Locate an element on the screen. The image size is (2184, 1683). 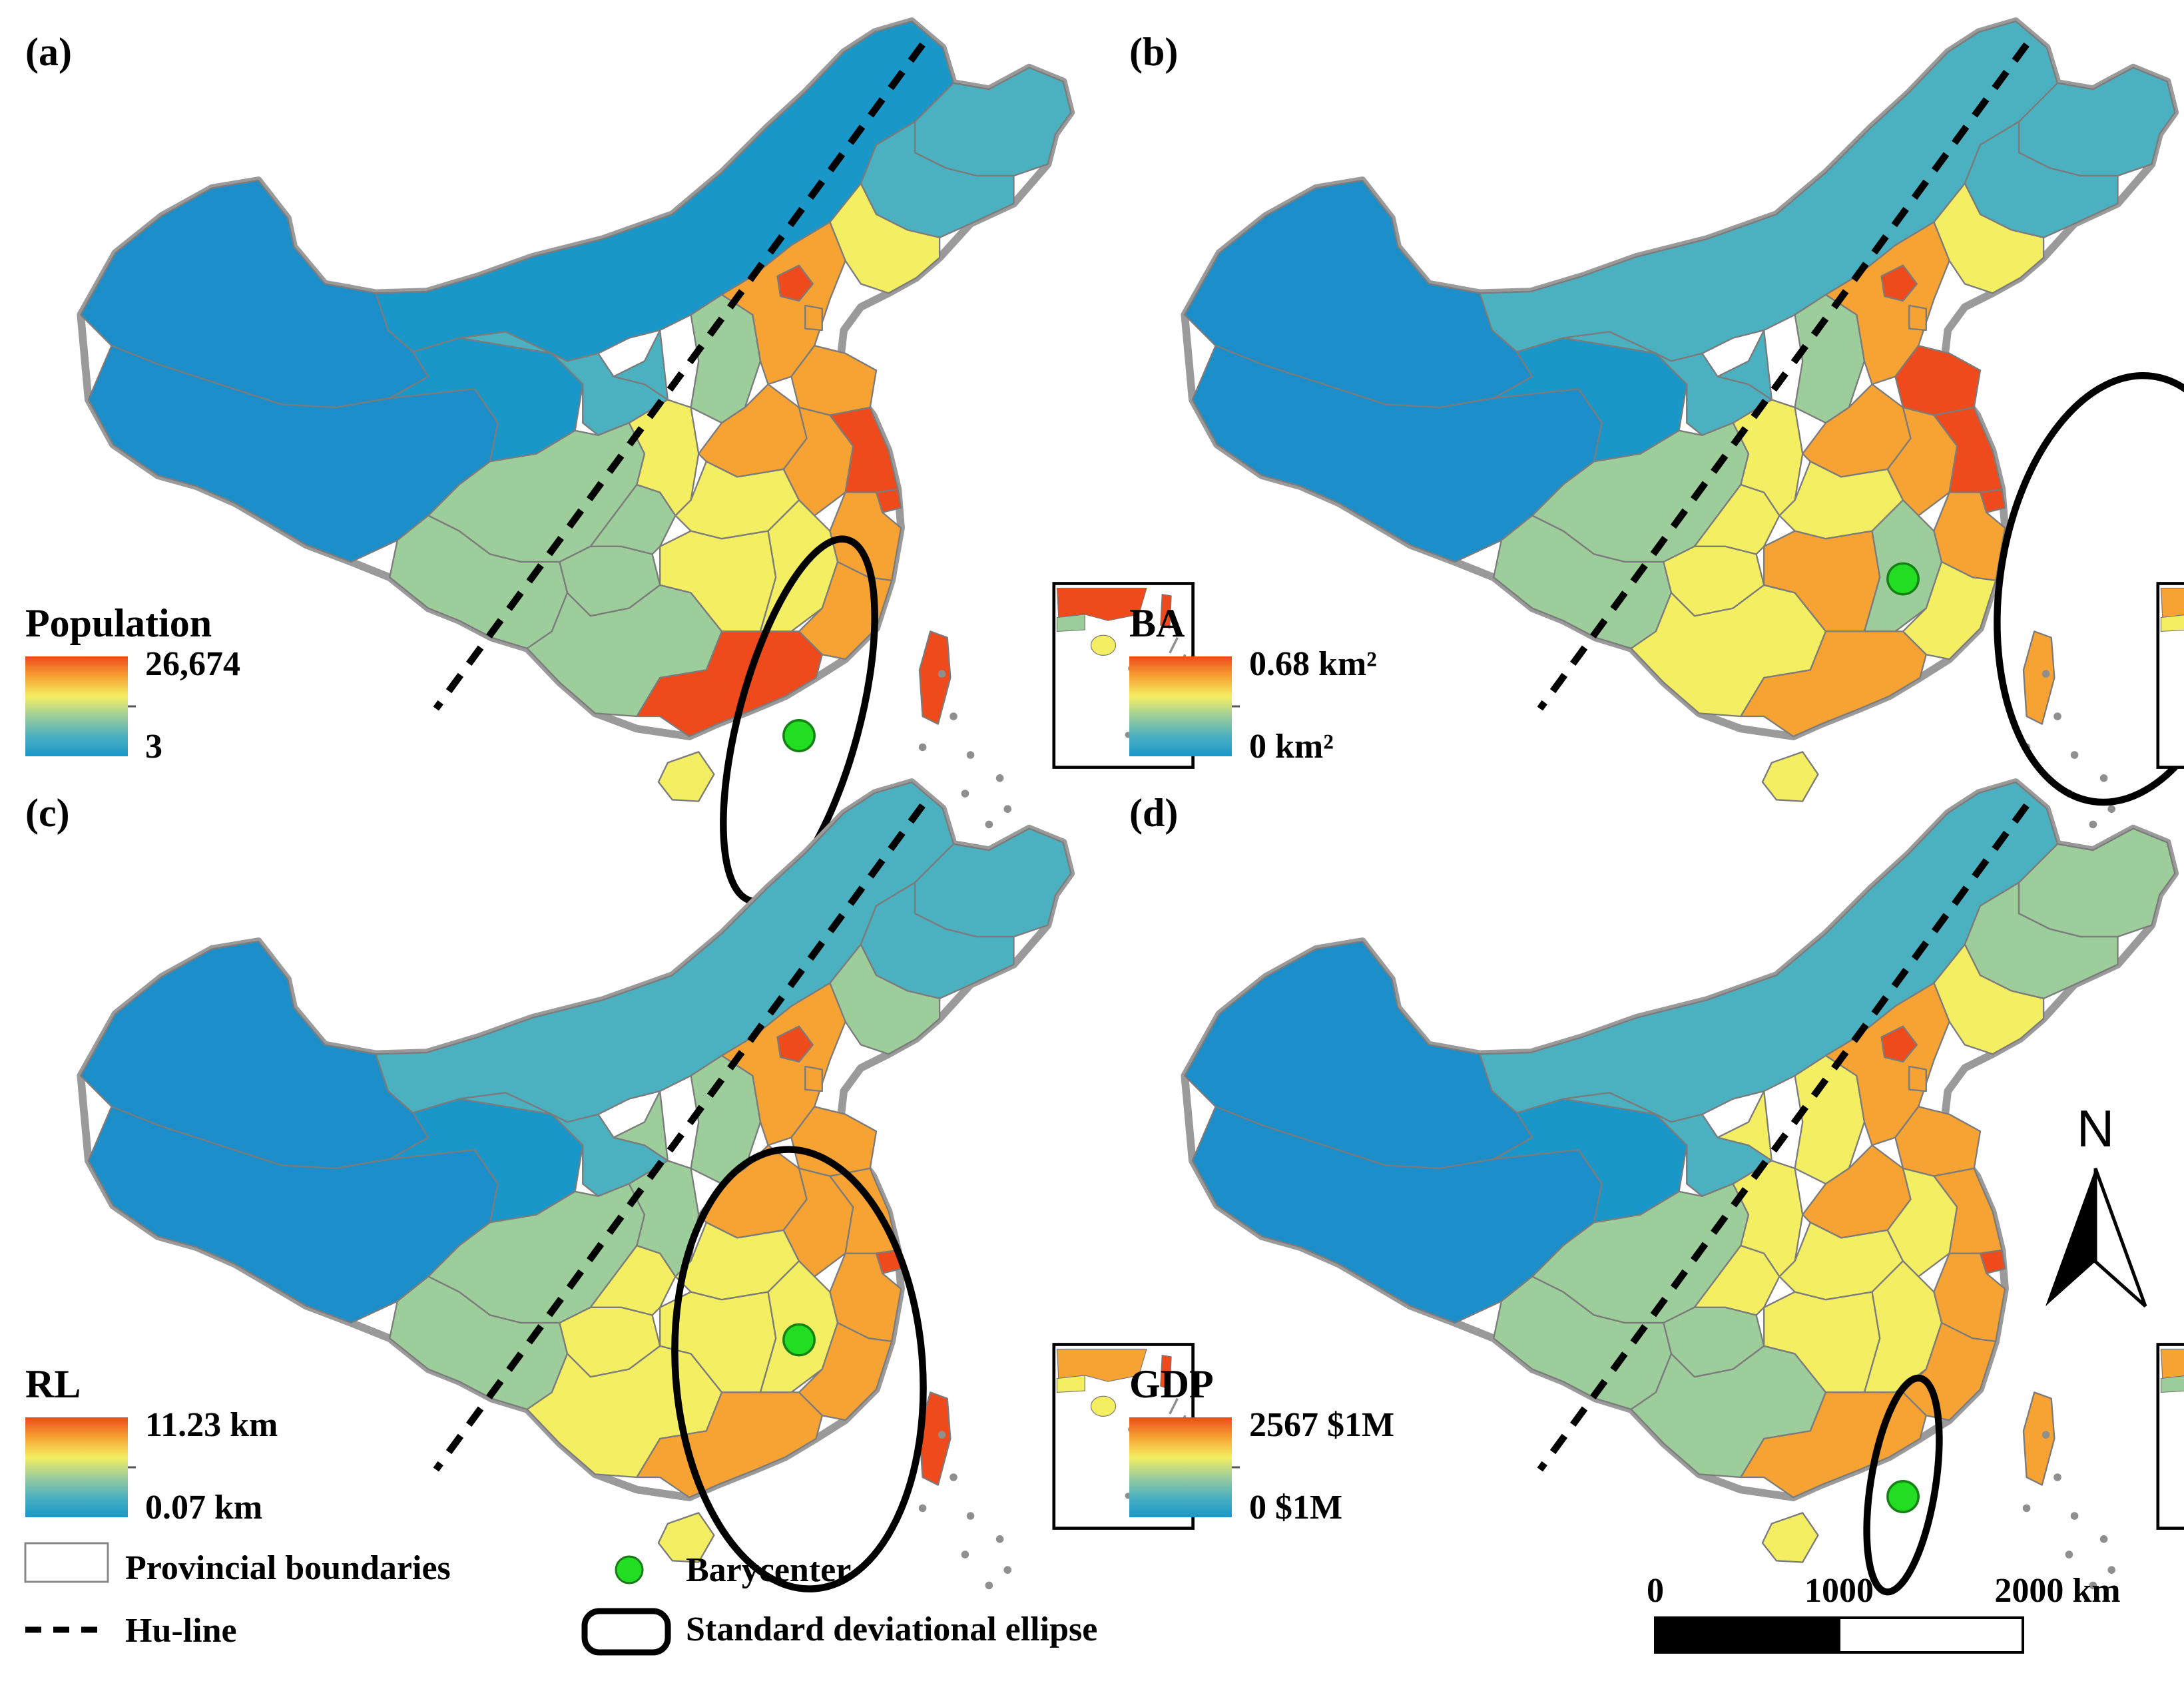
legend-title: BA is located at coordinates (1157, 623).